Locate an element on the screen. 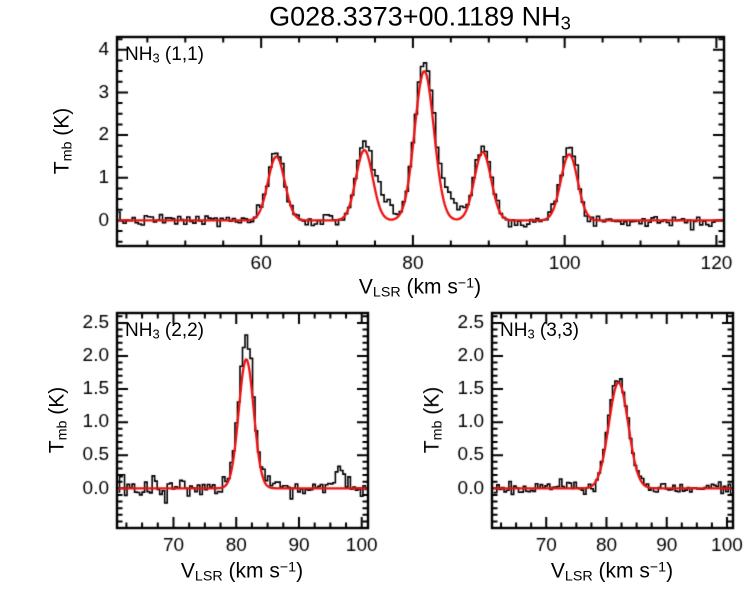 Image resolution: width=750 pixels, height=600 pixels. panel-label-transition: (1,1) is located at coordinates (181, 54).